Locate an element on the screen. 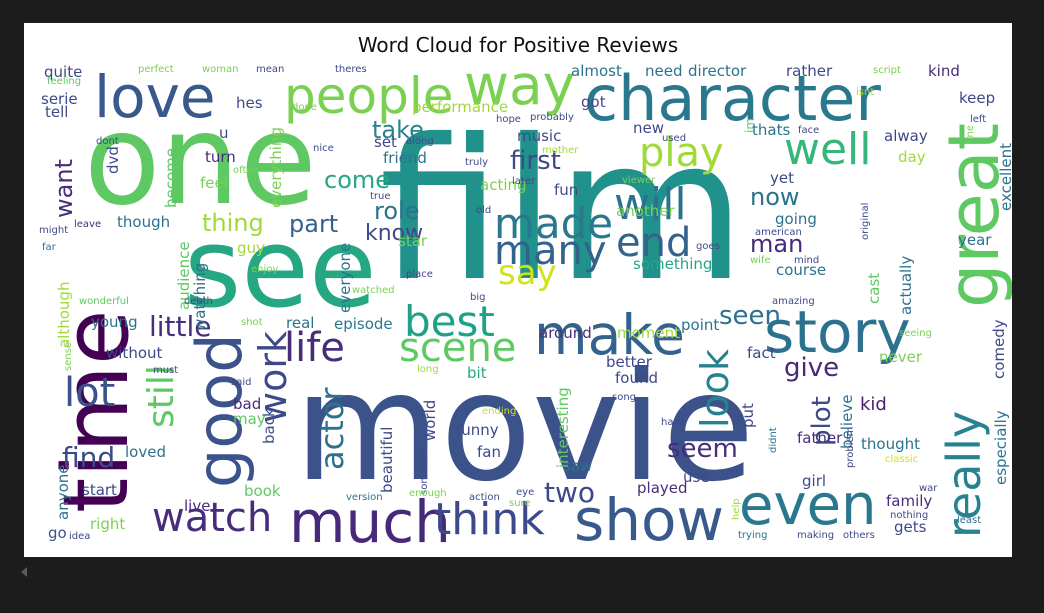 The width and height of the screenshot is (1044, 613). word-thats: thats is located at coordinates (771, 130).